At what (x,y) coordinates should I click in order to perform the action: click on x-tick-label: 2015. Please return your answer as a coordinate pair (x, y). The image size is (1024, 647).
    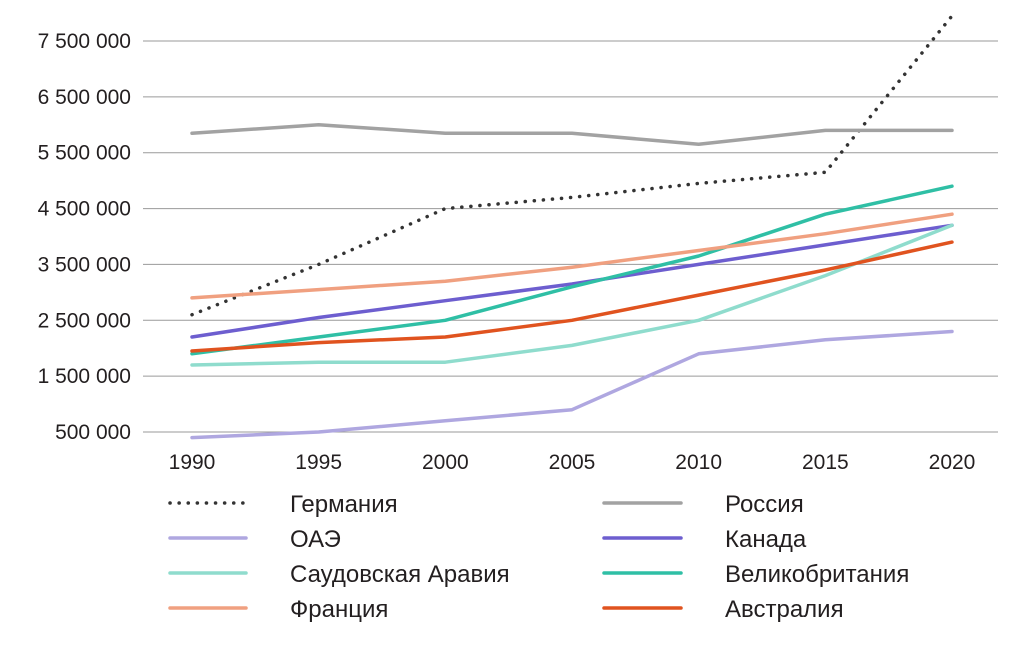
    Looking at the image, I should click on (825, 462).